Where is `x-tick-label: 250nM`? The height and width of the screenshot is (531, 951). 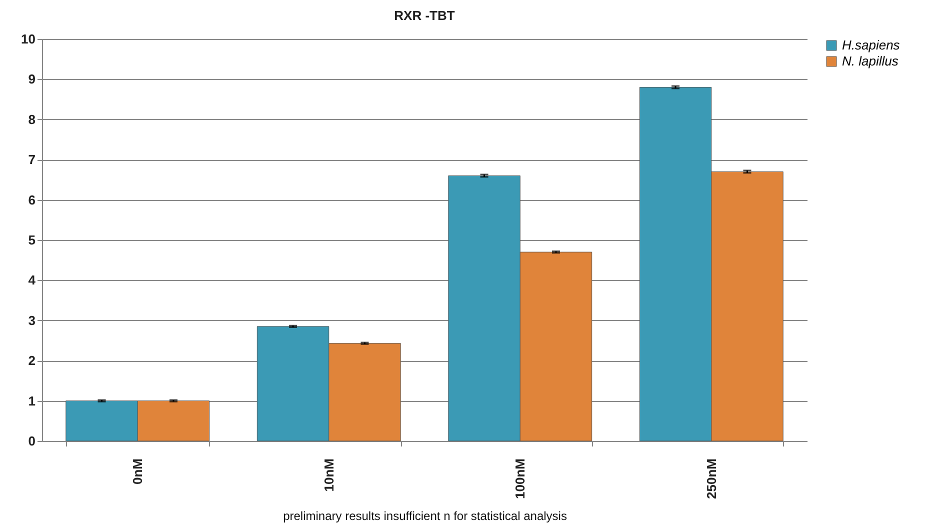 x-tick-label: 250nM is located at coordinates (711, 478).